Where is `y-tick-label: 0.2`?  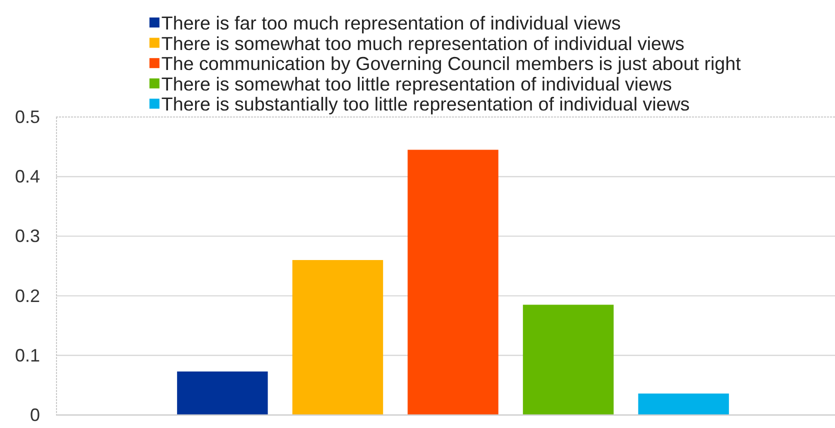 y-tick-label: 0.2 is located at coordinates (27, 296).